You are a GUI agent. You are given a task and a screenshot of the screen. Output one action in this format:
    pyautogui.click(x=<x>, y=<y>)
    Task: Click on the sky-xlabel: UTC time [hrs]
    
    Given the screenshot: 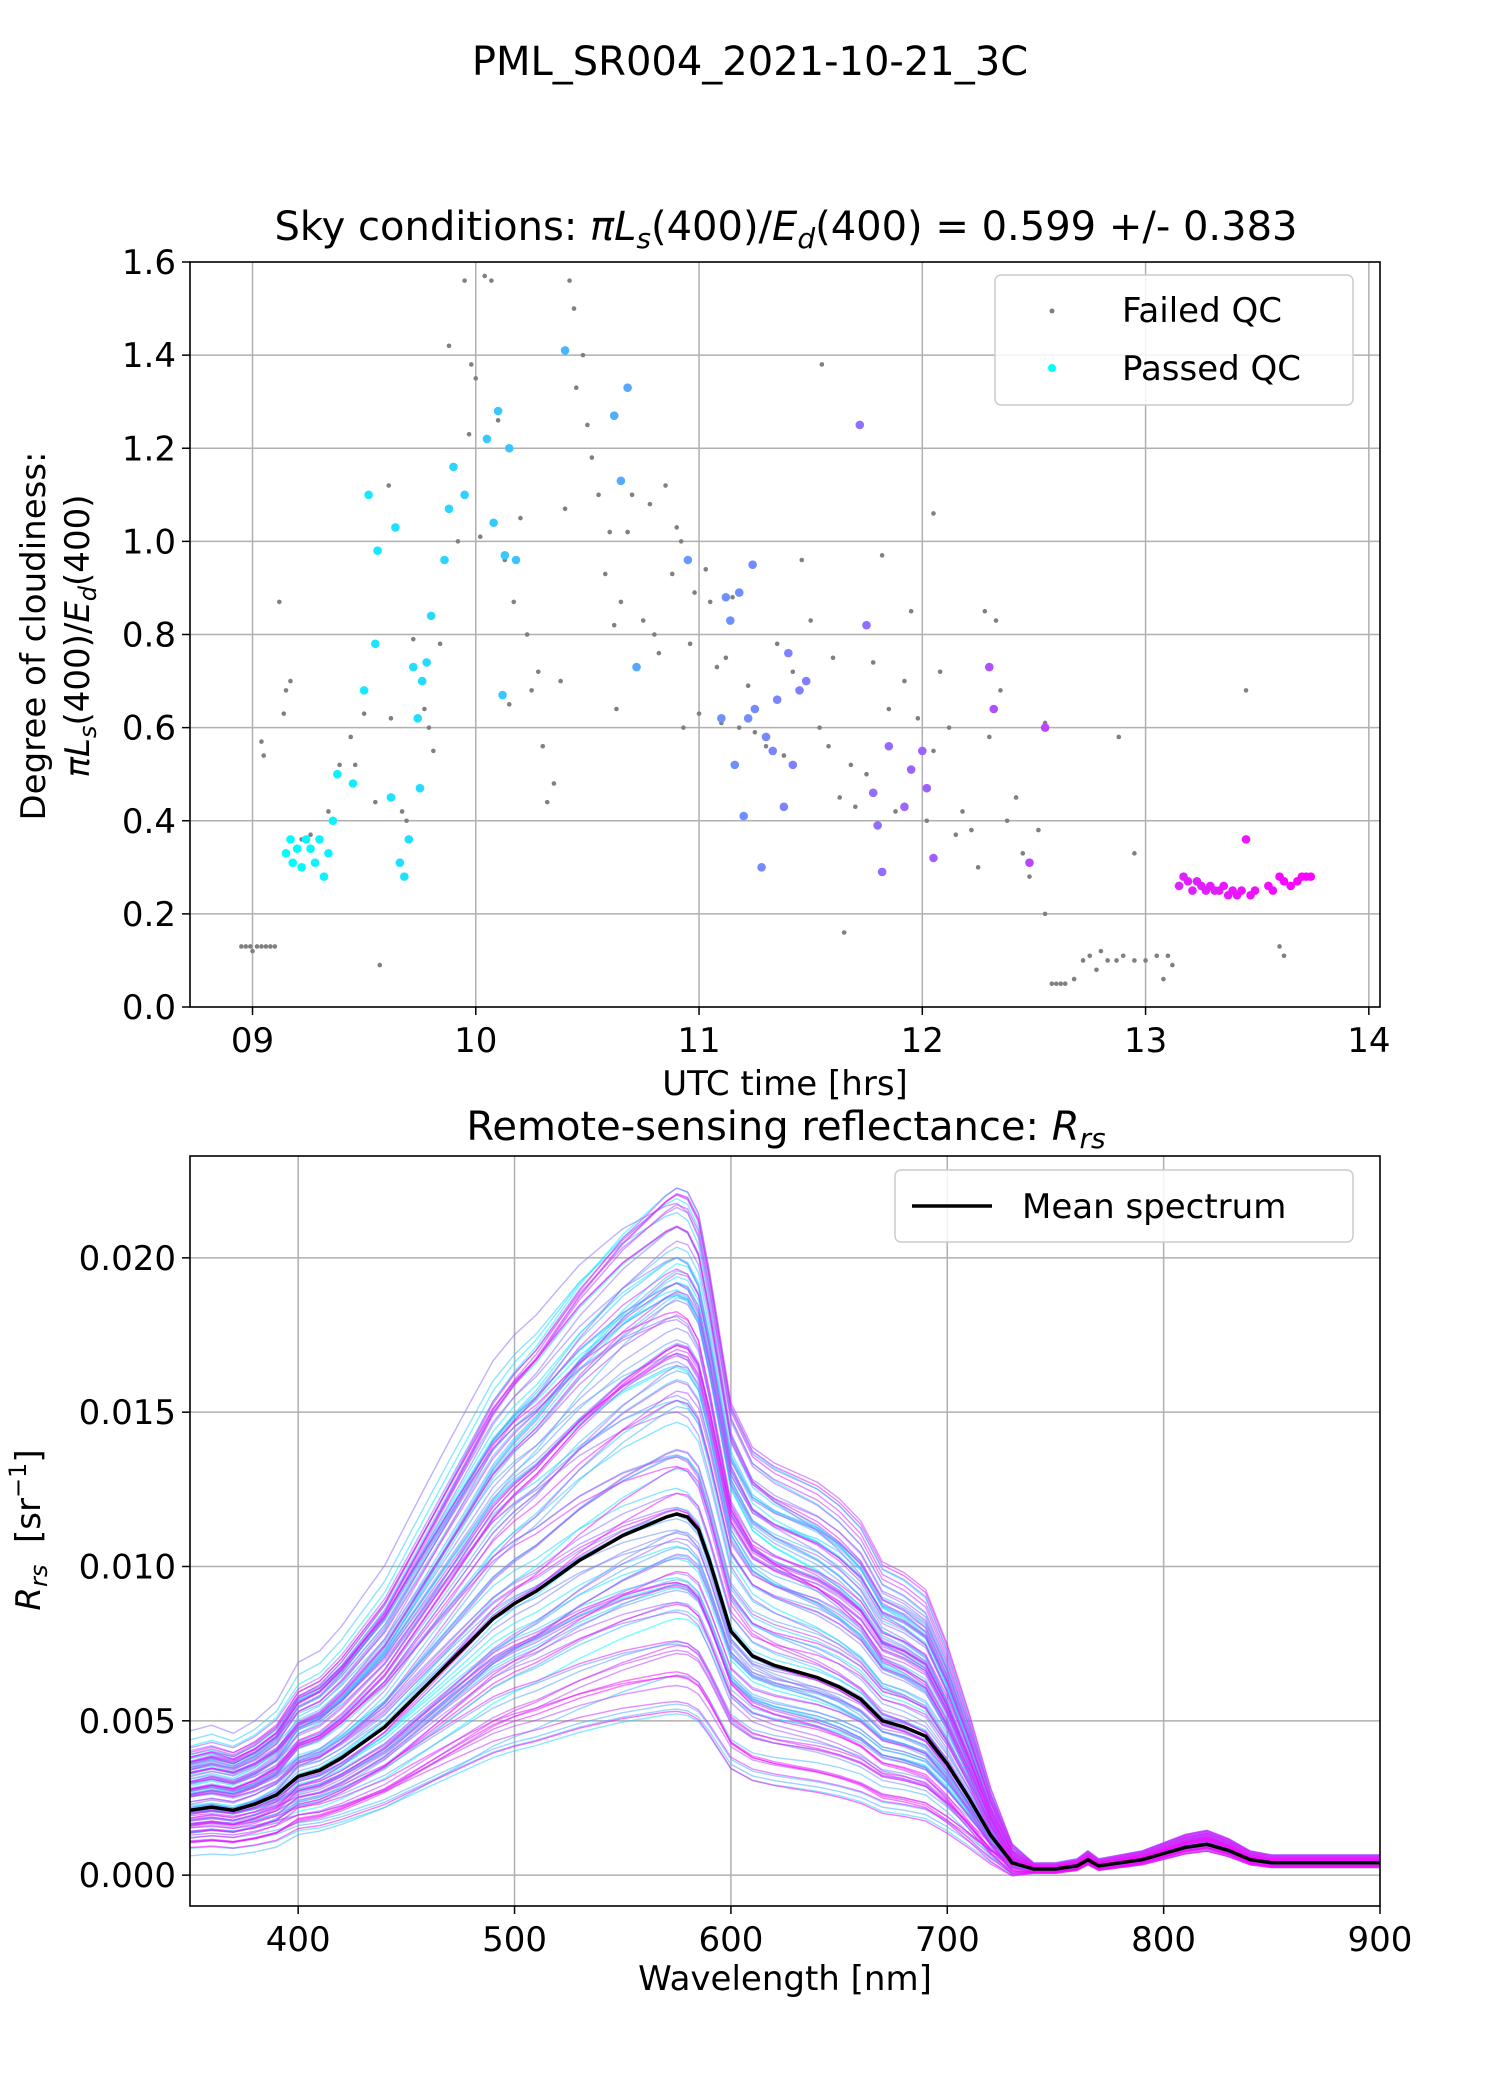 What is the action you would take?
    pyautogui.click(x=785, y=1084)
    